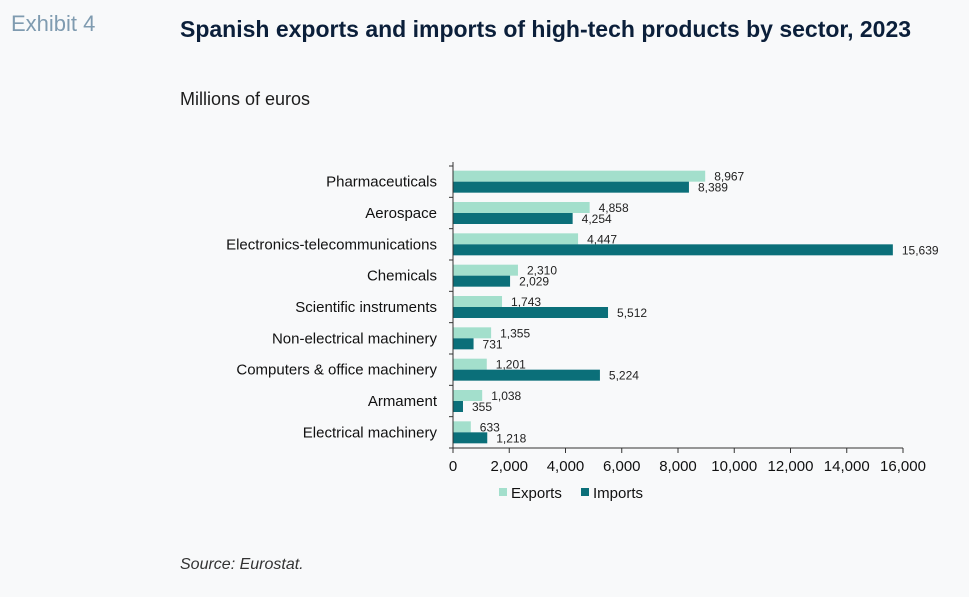 The width and height of the screenshot is (969, 597). What do you see at coordinates (355, 338) in the screenshot?
I see `category-label: Non-electrical machinery` at bounding box center [355, 338].